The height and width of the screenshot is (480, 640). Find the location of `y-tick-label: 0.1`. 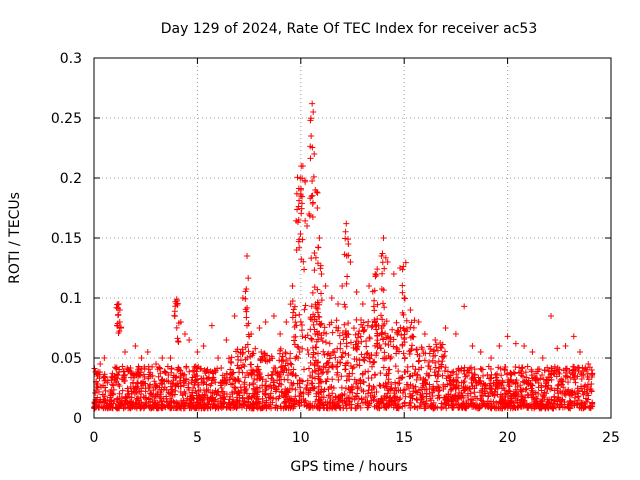

y-tick-label: 0.1 is located at coordinates (71, 299).